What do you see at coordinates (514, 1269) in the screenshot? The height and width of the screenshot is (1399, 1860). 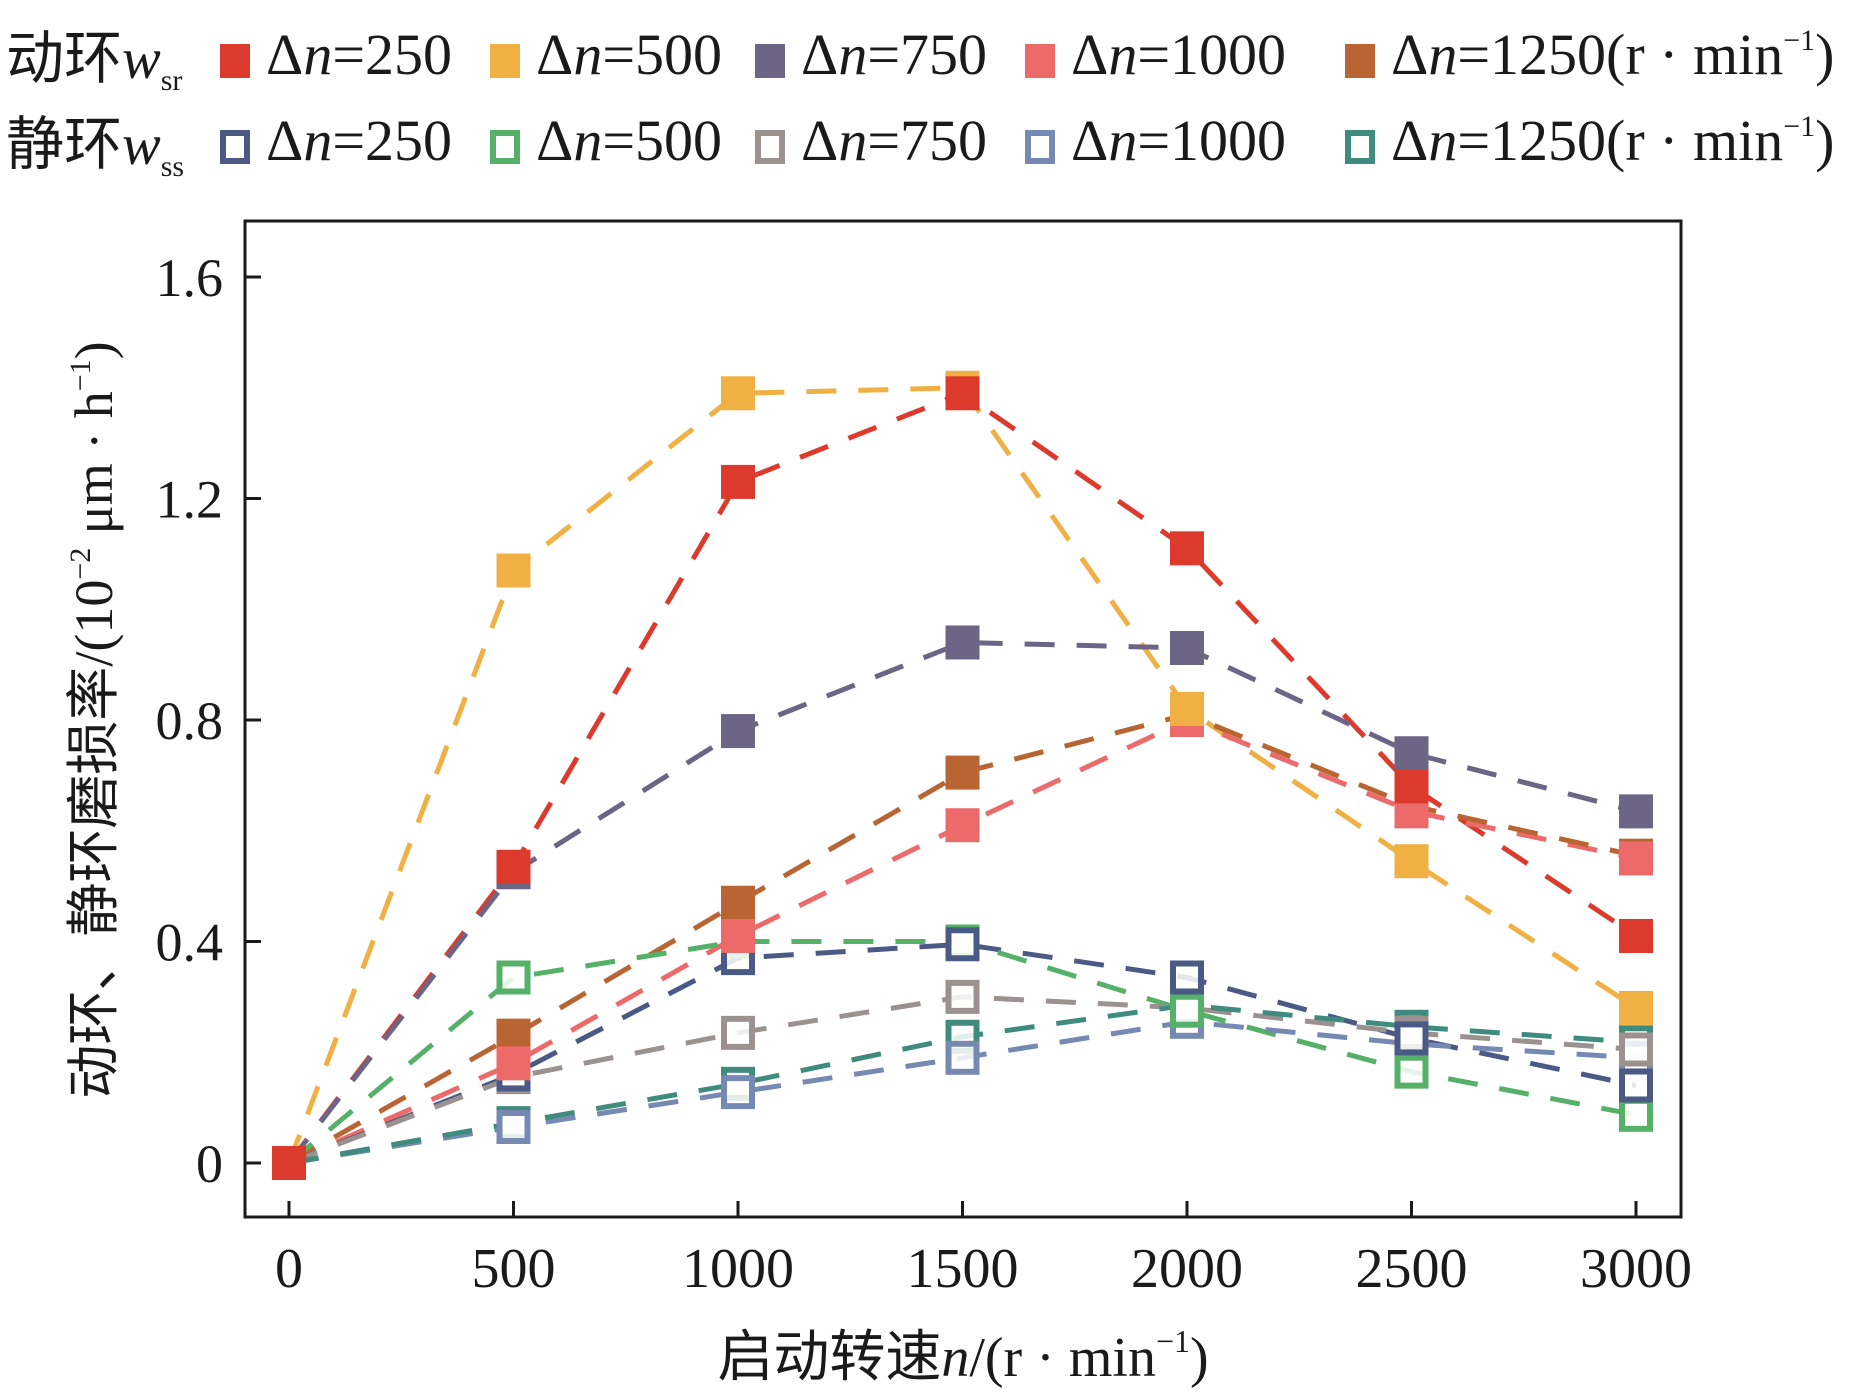 I see `x-tick-label: 500` at bounding box center [514, 1269].